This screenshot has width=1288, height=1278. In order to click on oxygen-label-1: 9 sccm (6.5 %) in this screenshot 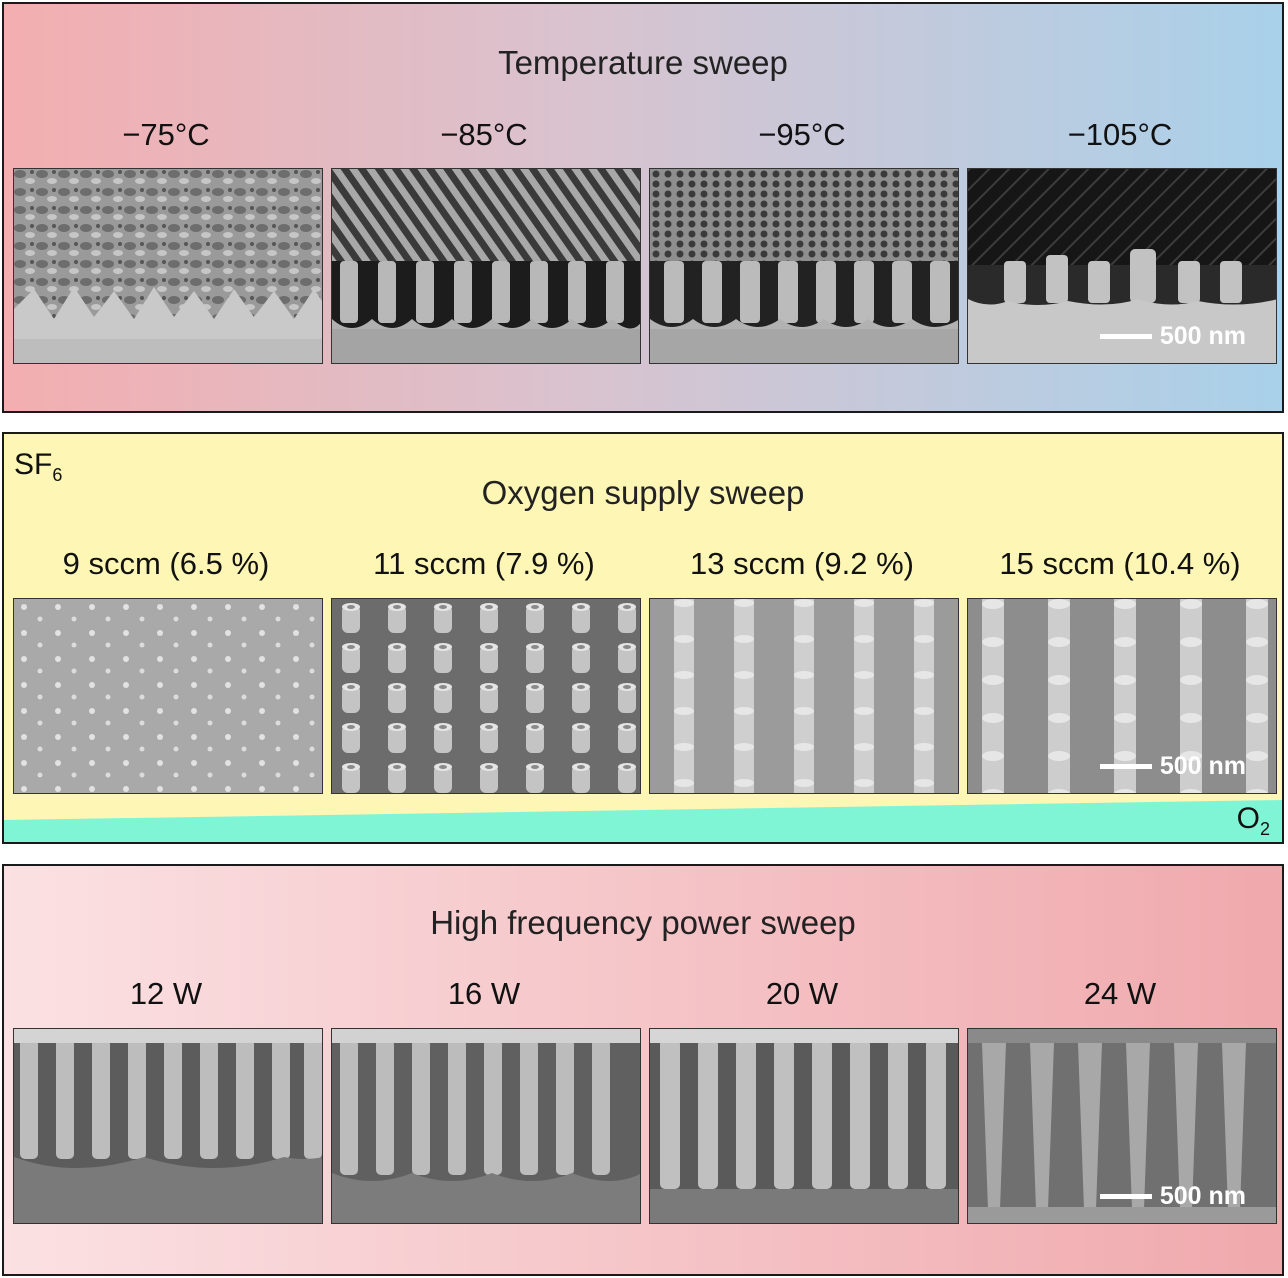, I will do `click(166, 563)`.